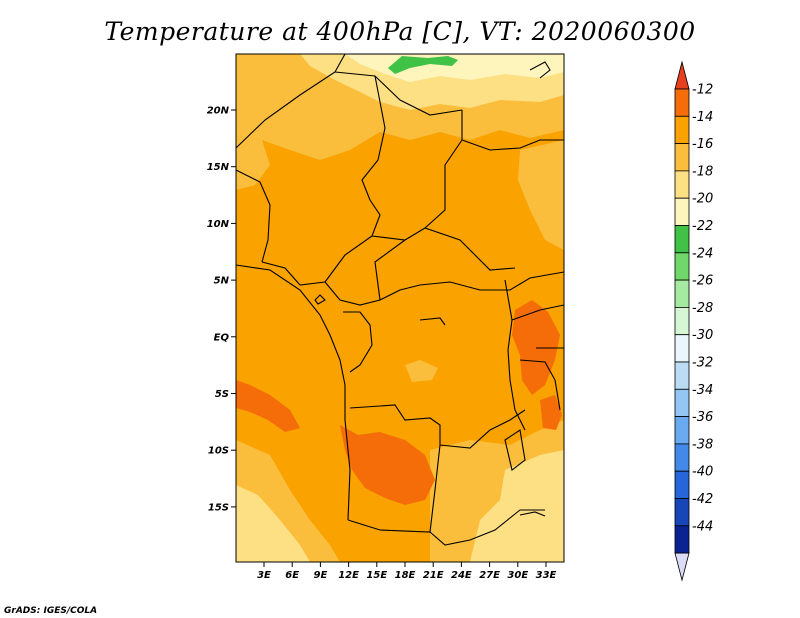 The height and width of the screenshot is (618, 800). Describe the element at coordinates (702, 526) in the screenshot. I see `colorbar-label: -44` at that location.